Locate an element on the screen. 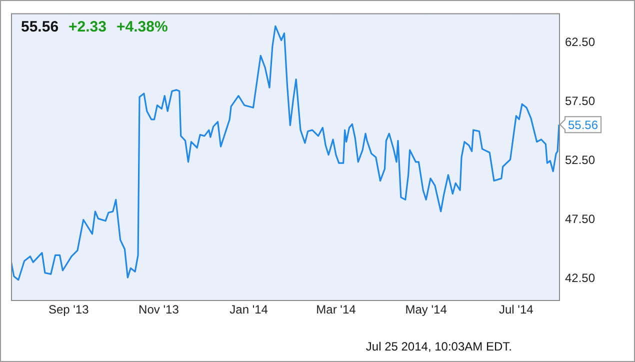  chart-title: 55.56 is located at coordinates (40, 27).